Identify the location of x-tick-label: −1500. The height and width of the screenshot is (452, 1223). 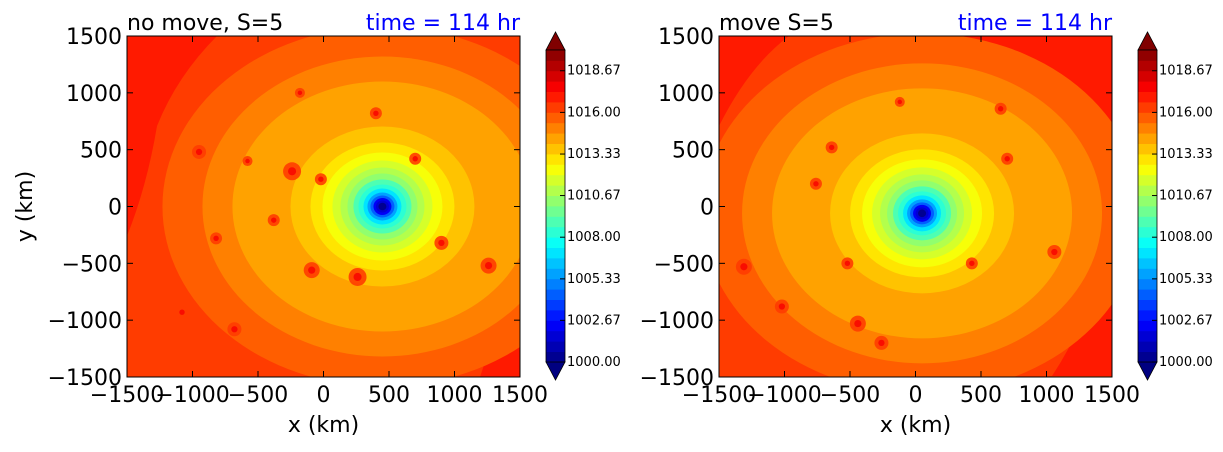
(719, 395).